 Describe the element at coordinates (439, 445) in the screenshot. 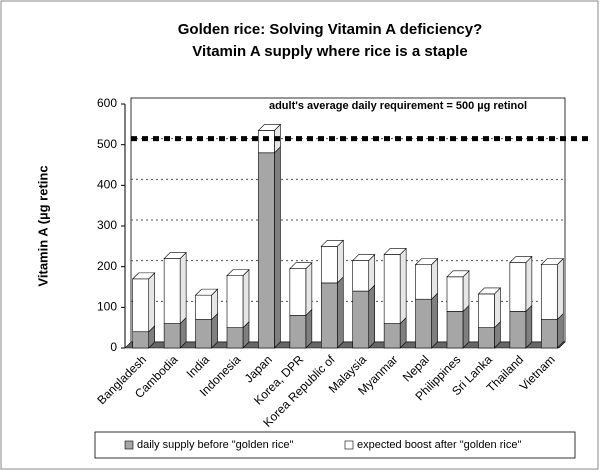

I see `legend-label: expected boost after "golden rice"` at that location.